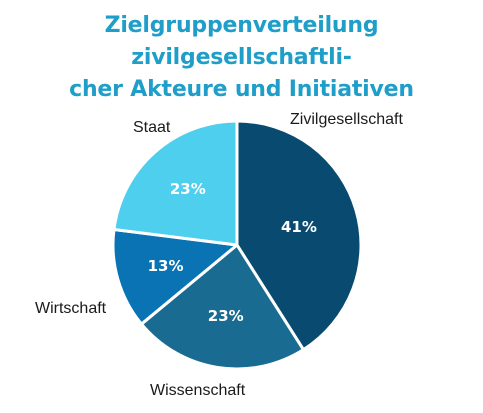  I want to click on category-label-staat: Staat, so click(152, 127).